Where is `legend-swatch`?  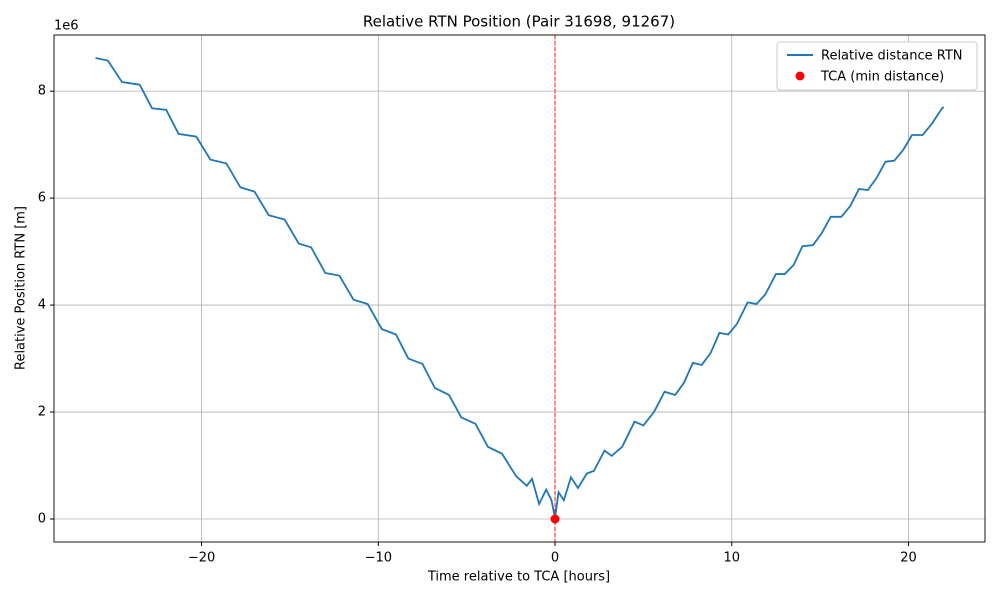 legend-swatch is located at coordinates (800, 76).